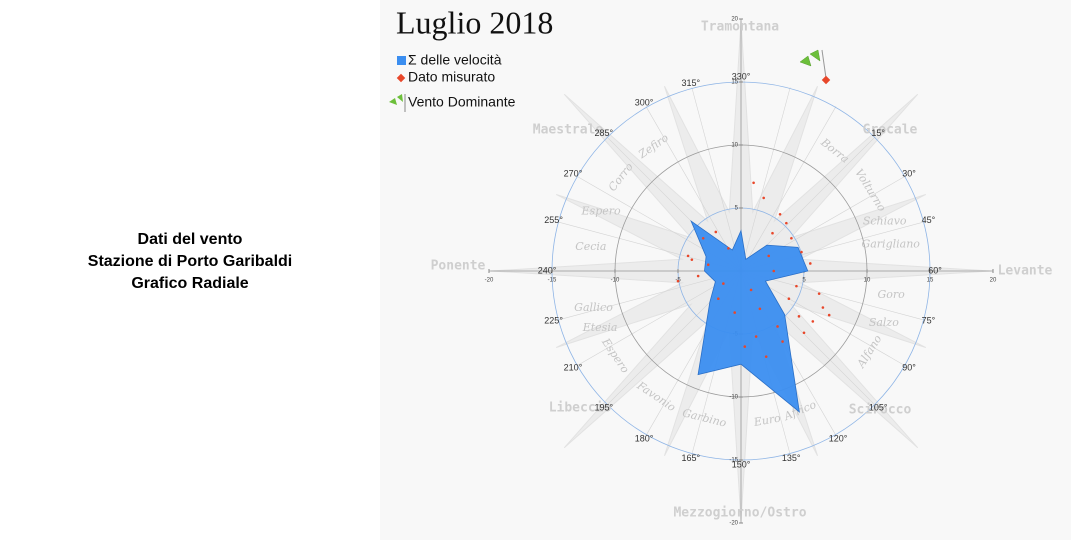 The height and width of the screenshot is (540, 1071). What do you see at coordinates (547, 270) in the screenshot?
I see `direction-label: 240°` at bounding box center [547, 270].